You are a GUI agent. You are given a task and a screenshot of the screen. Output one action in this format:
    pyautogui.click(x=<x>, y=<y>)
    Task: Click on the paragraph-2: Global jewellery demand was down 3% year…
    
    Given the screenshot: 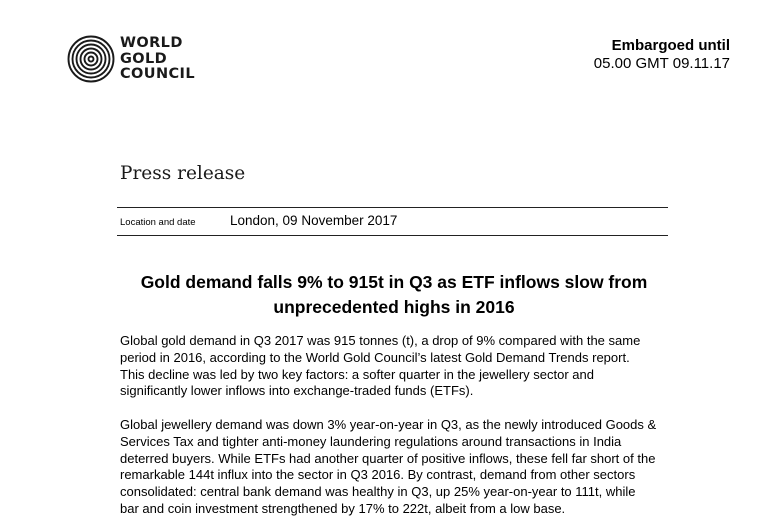 What is the action you would take?
    pyautogui.click(x=400, y=467)
    